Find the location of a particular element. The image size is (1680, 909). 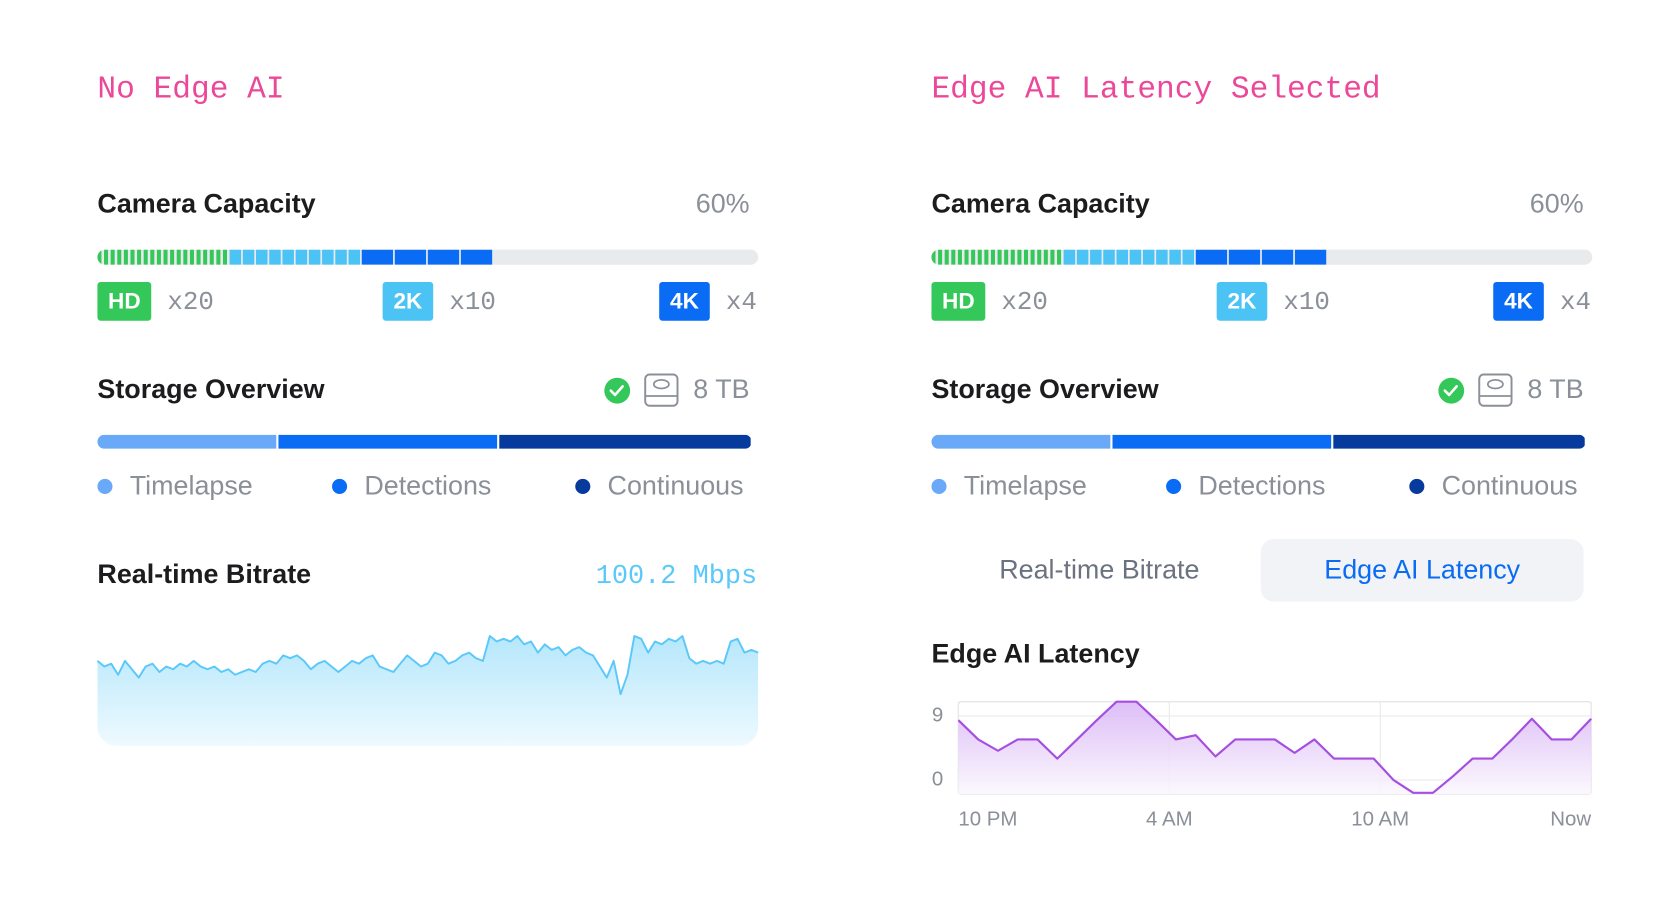

bitrate-area is located at coordinates (428, 691).